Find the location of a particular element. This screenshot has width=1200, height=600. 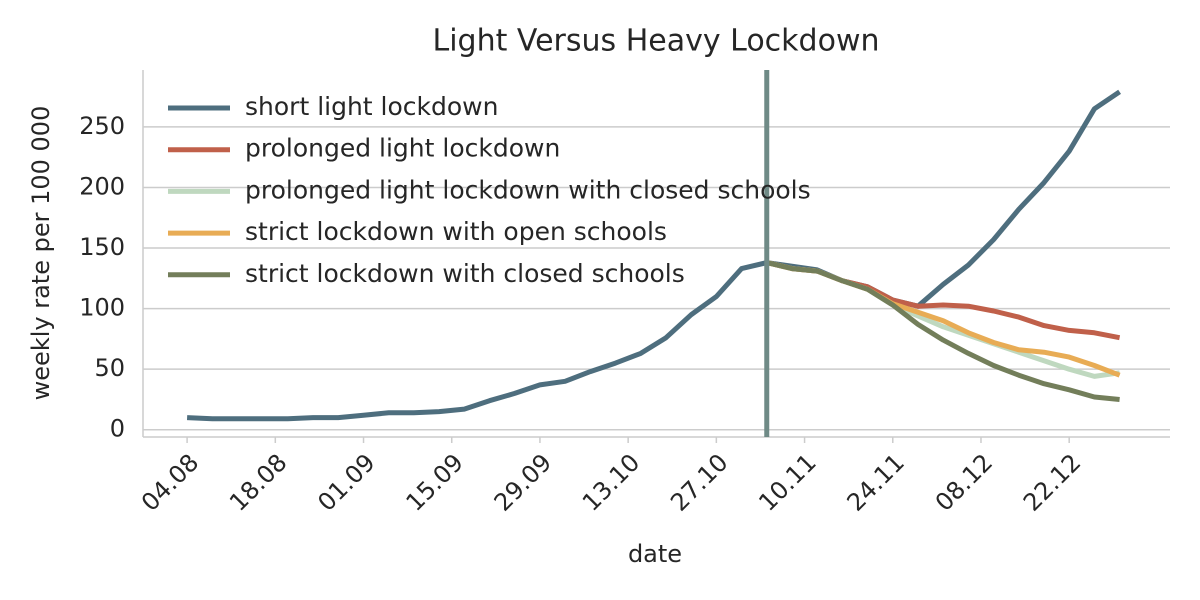

x-tick-label: 08.12 is located at coordinates (964, 482).